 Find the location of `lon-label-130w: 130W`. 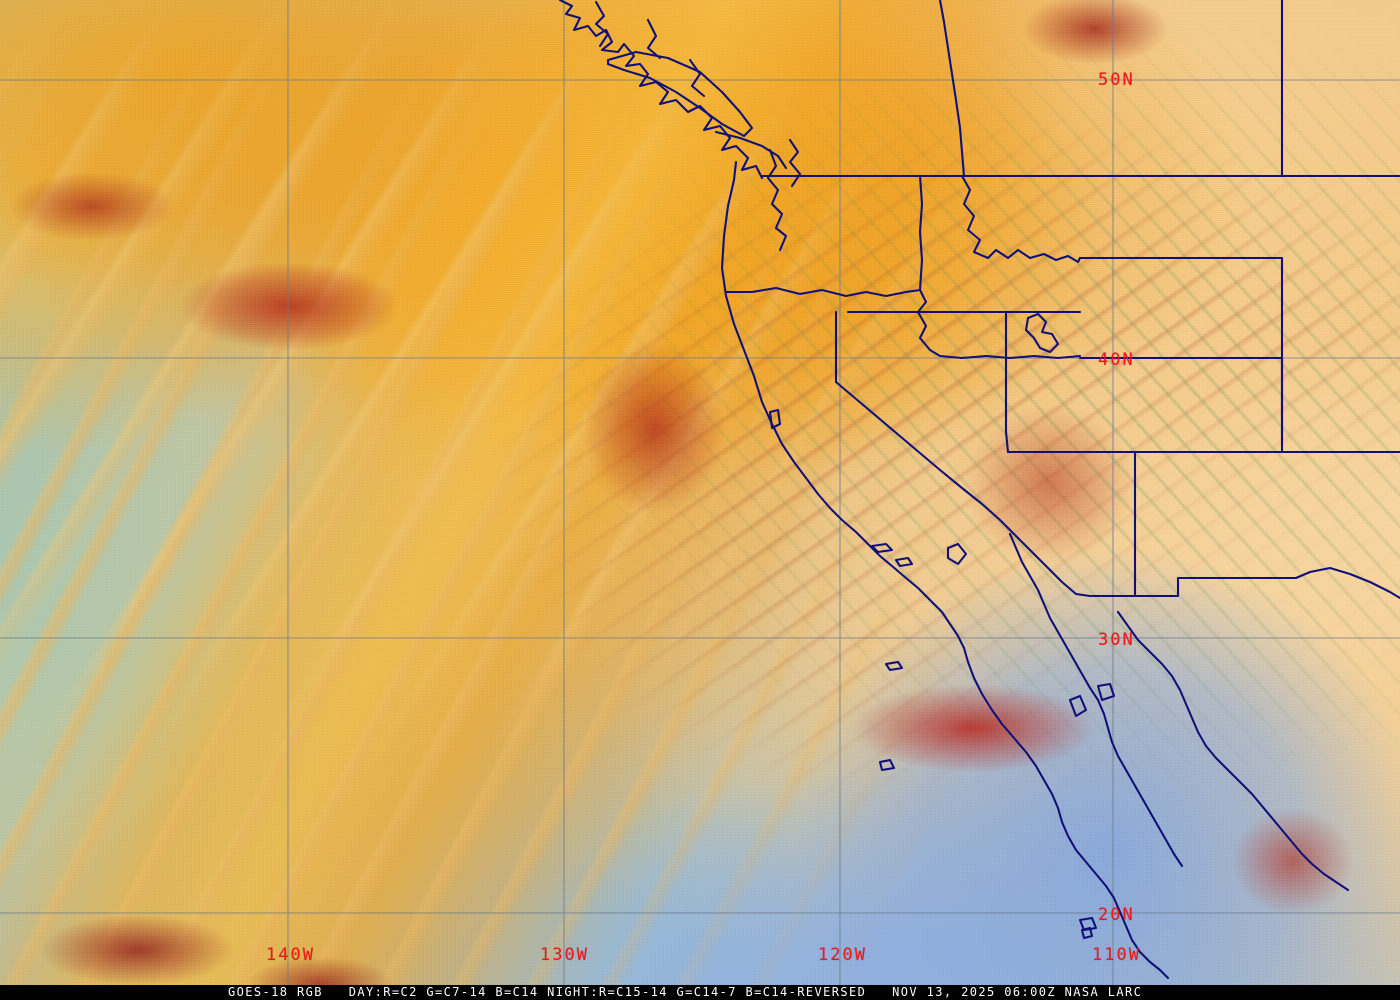

lon-label-130w: 130W is located at coordinates (564, 955).